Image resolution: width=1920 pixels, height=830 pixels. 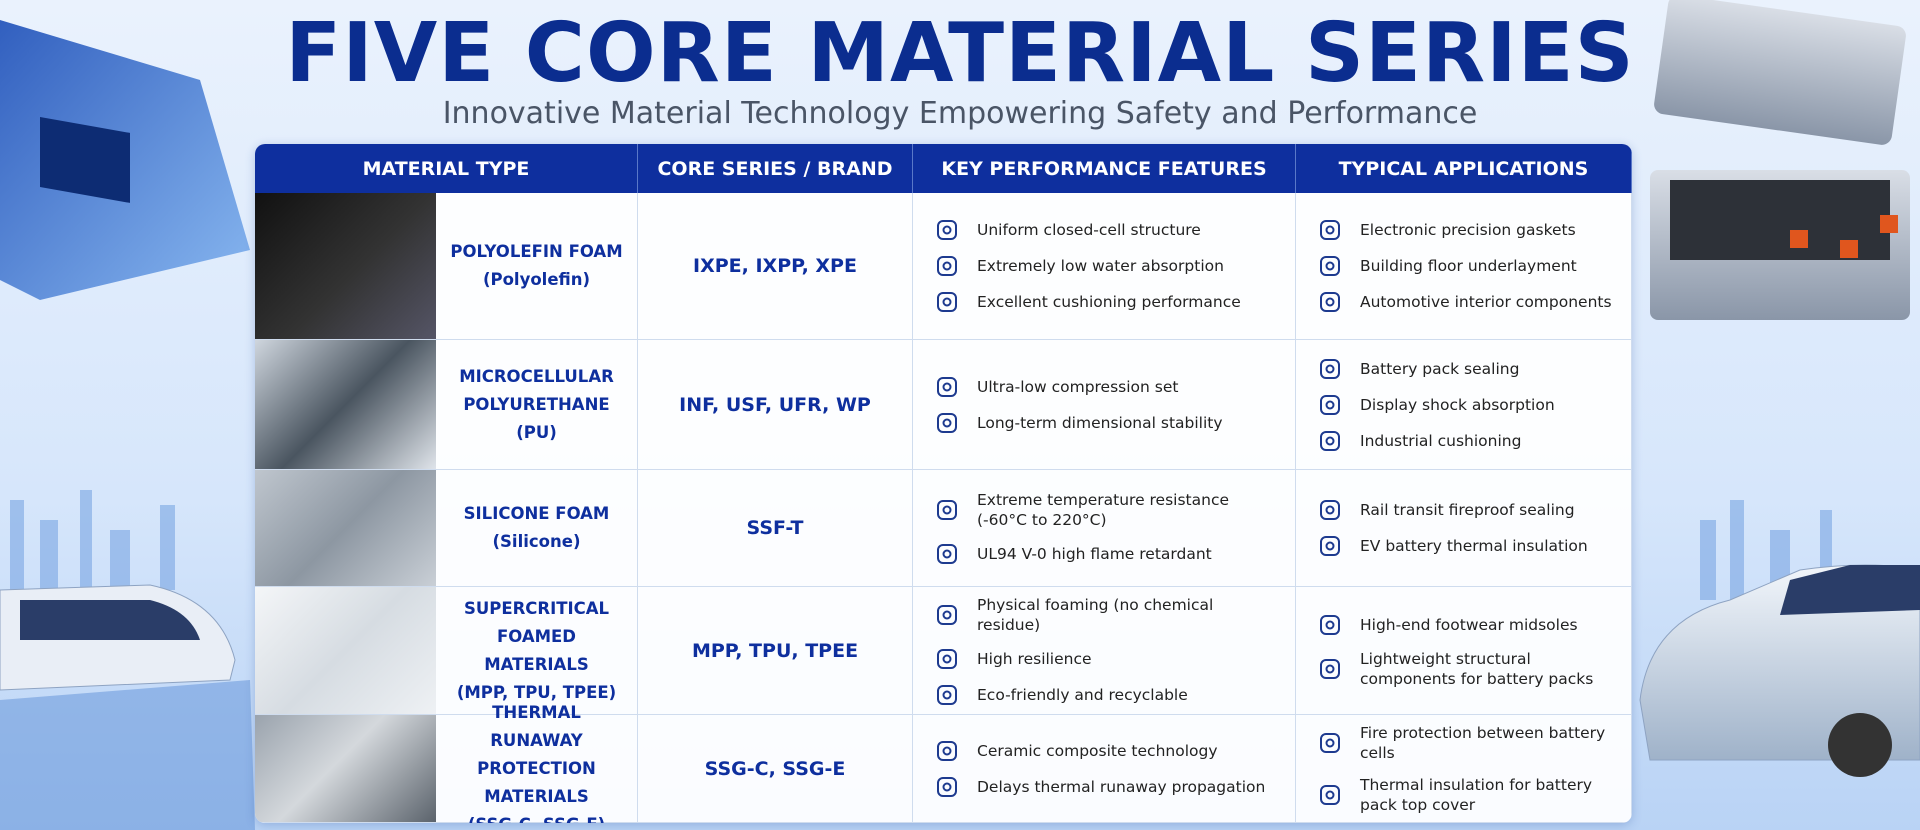 I want to click on item-text: Excellent cushioning performance, so click(x=1109, y=302).